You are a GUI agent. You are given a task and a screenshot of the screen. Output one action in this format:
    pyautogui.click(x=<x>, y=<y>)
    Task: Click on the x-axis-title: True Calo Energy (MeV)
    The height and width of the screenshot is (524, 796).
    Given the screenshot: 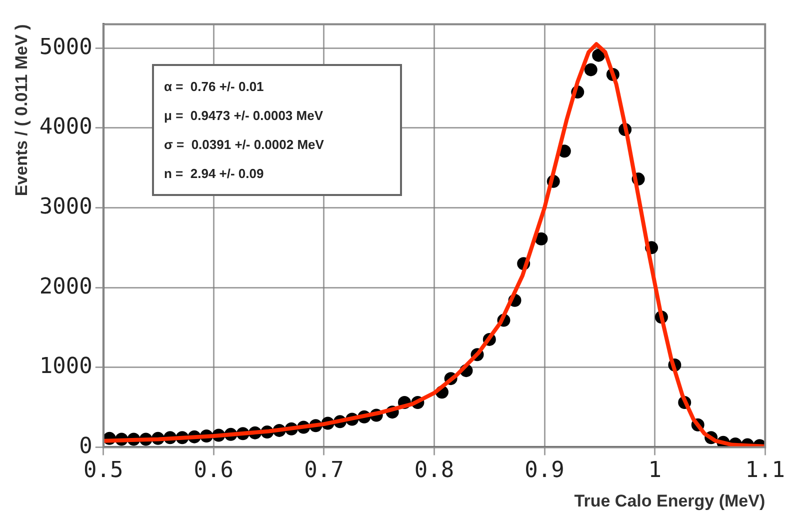 What is the action you would take?
    pyautogui.click(x=670, y=500)
    